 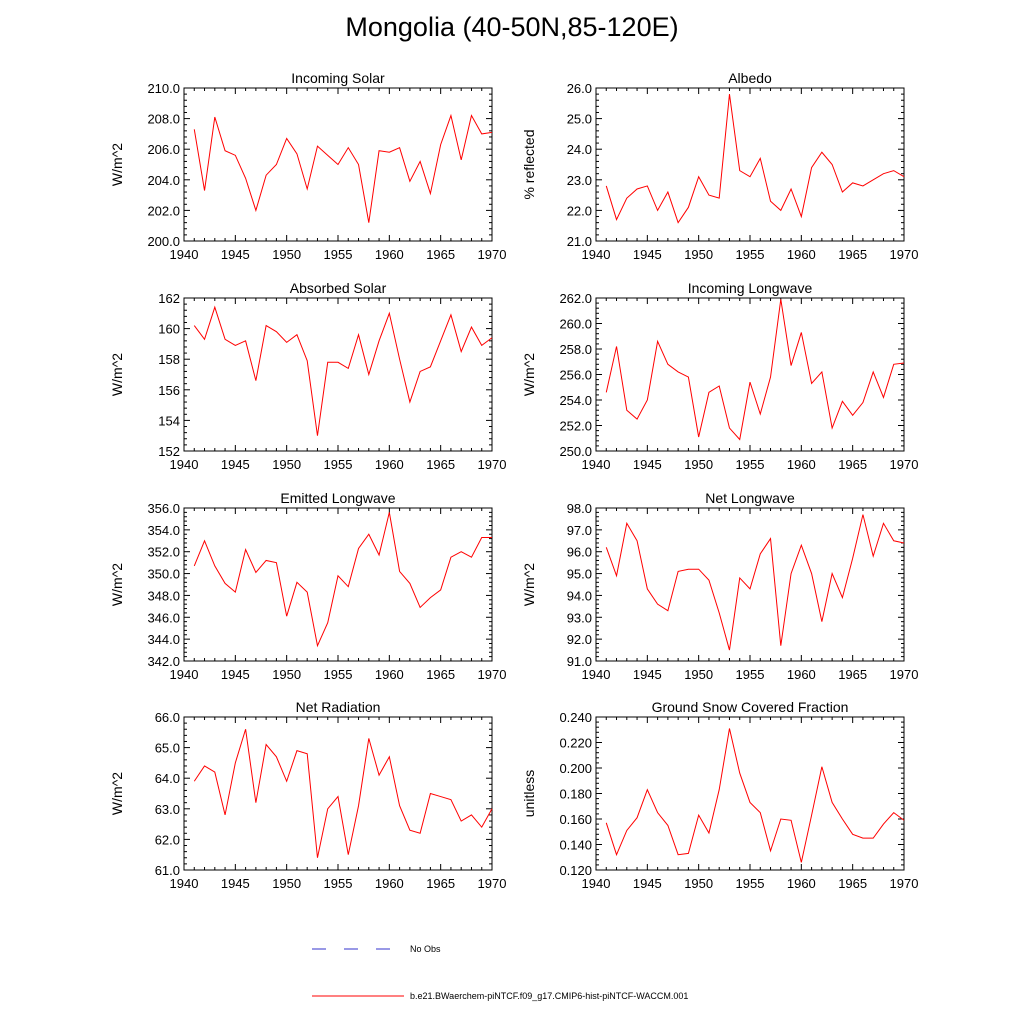 I want to click on y-tick-label: 260.0, so click(x=575, y=324).